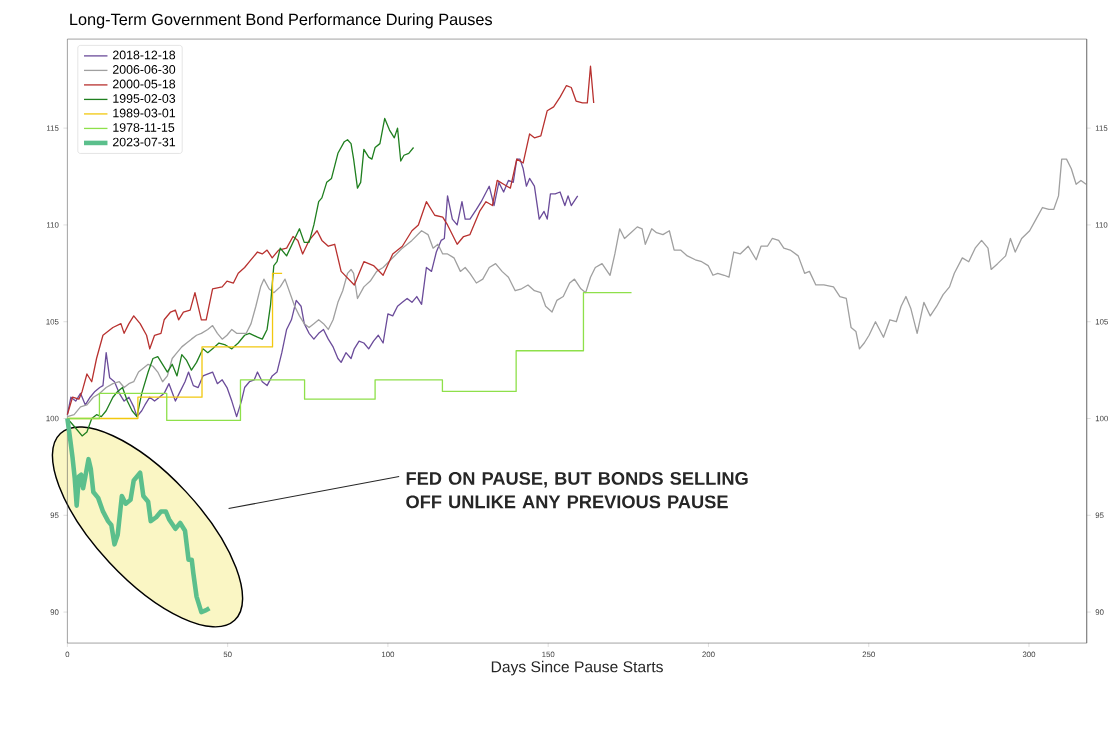  I want to click on annotation: FED ON PAUSE, BUT BONDS SELLING OFF UNLIKE ANY PREVIOUS PAUSE, so click(577, 490).